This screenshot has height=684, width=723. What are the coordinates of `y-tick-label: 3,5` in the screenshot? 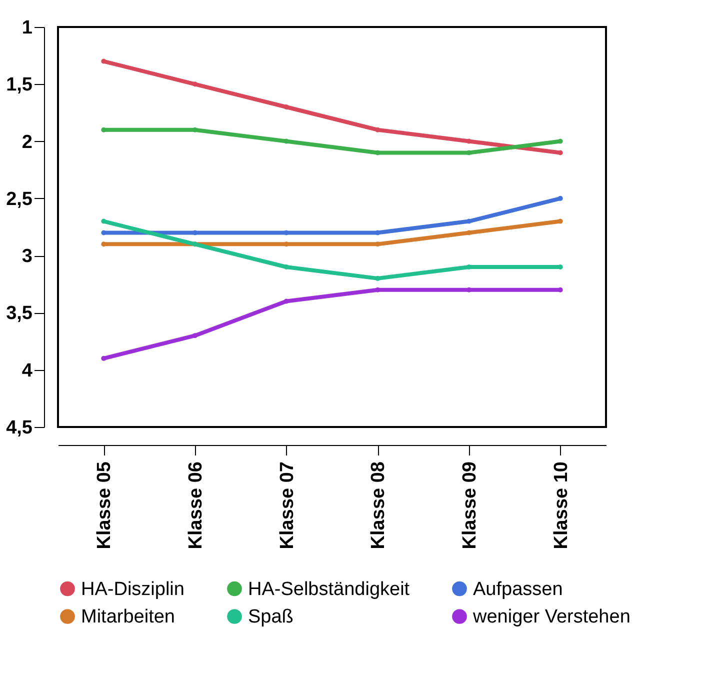 It's located at (19, 313).